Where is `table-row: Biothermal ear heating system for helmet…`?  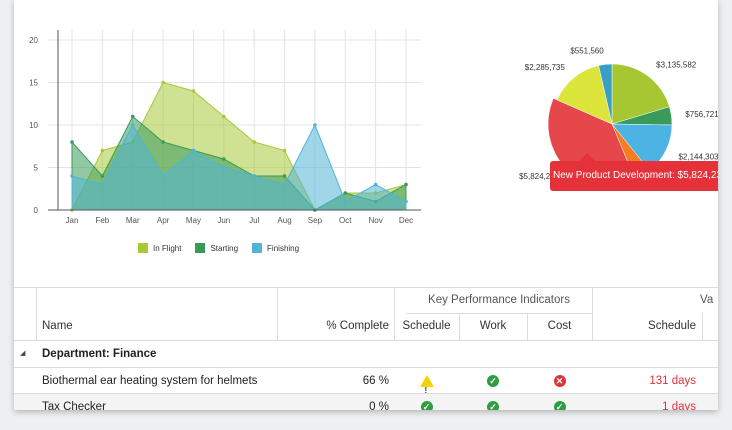 table-row: Biothermal ear heating system for helmet… is located at coordinates (366, 381).